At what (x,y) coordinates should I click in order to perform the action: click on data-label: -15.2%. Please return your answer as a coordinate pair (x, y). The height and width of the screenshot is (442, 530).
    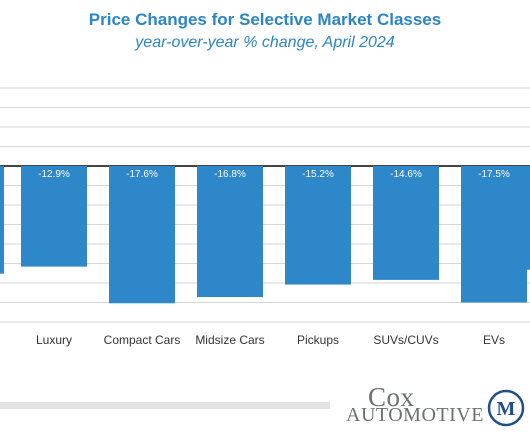
    Looking at the image, I should click on (318, 174).